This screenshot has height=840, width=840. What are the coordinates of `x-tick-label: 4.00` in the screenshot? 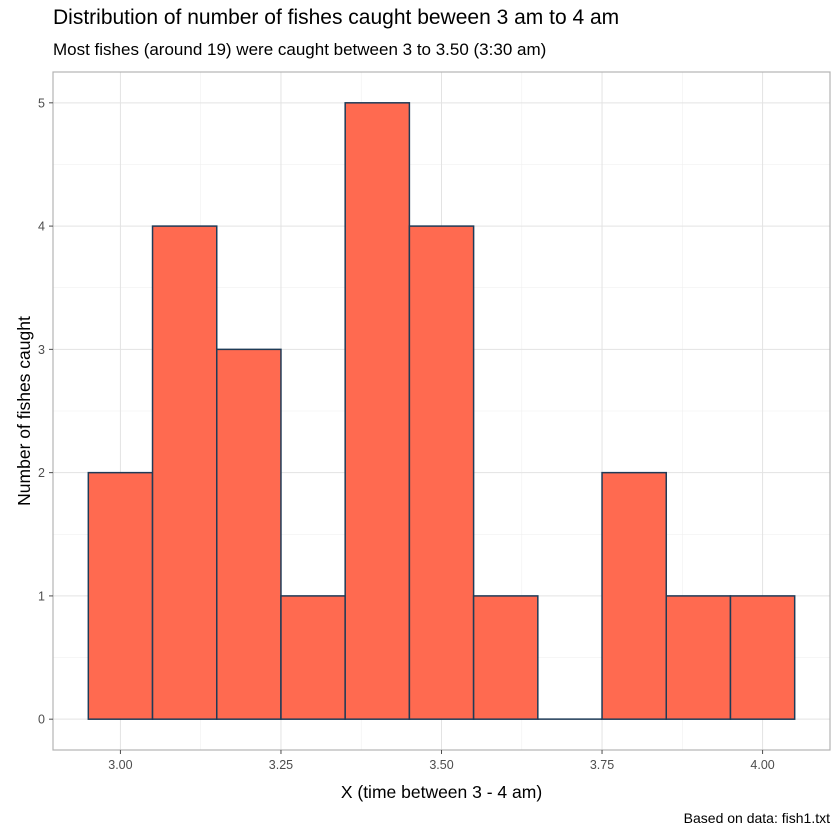 It's located at (762, 765).